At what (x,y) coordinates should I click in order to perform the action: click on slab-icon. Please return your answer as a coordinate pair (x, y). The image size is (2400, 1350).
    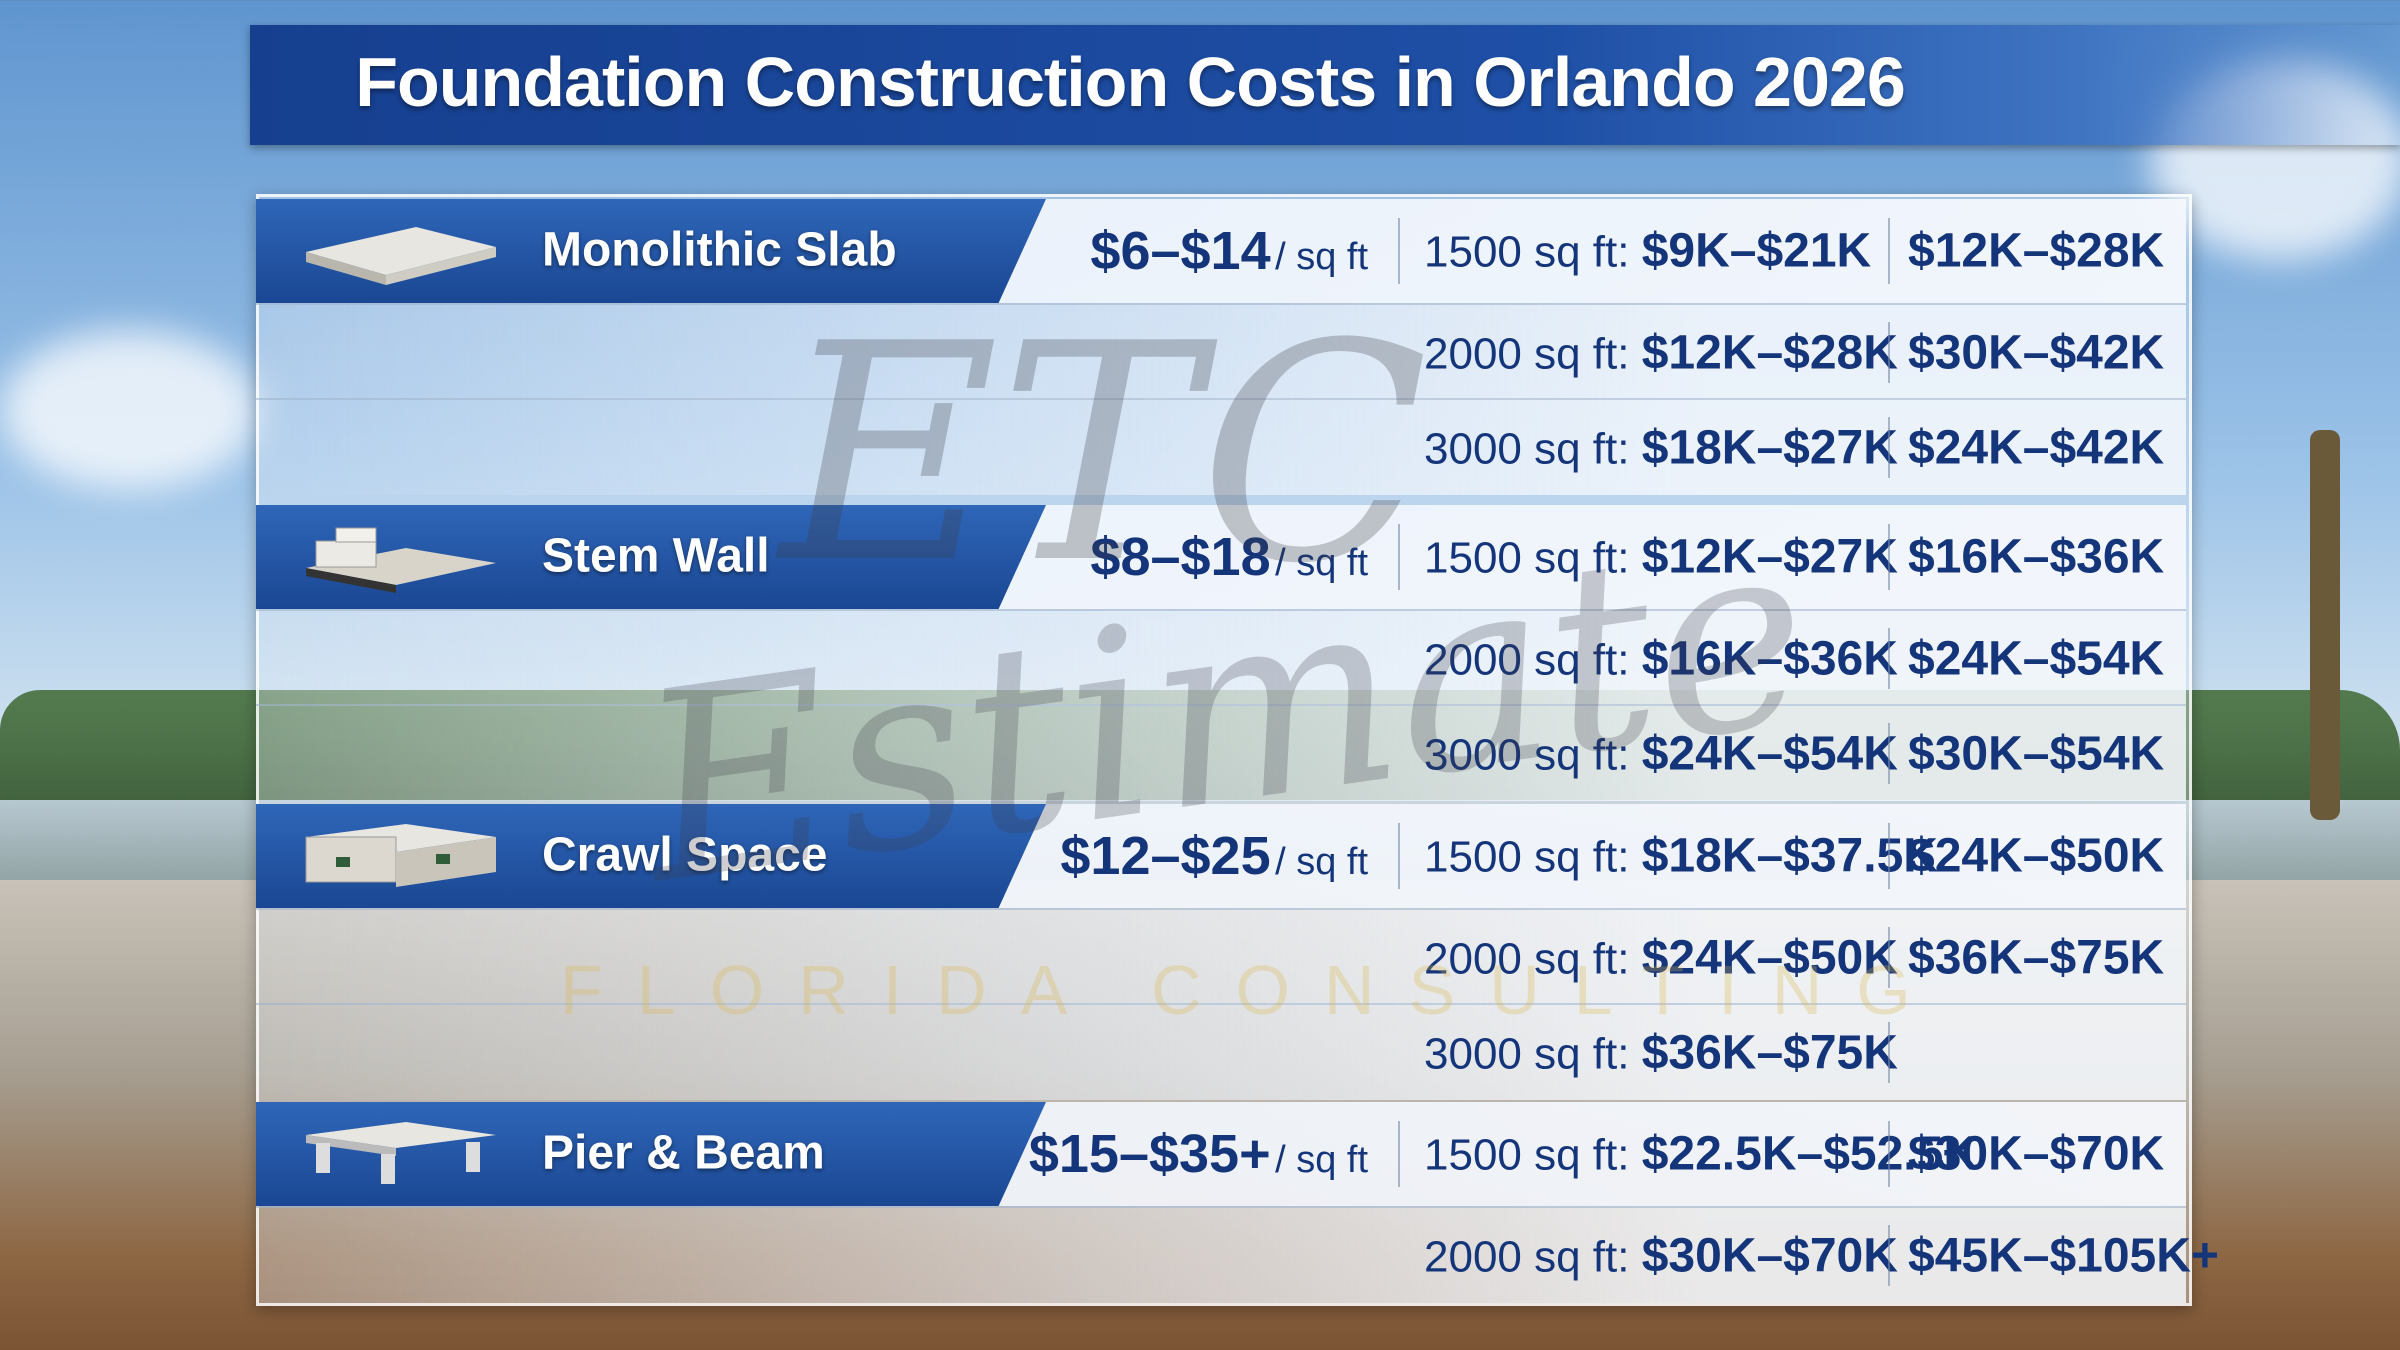
    Looking at the image, I should click on (401, 256).